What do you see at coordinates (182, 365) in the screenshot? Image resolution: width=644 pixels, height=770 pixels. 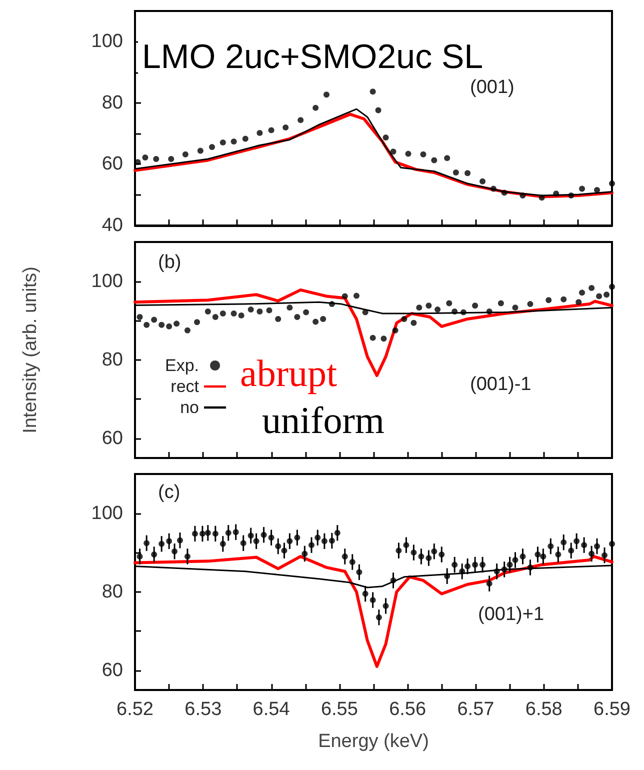 I see `legend-label: Exp.` at bounding box center [182, 365].